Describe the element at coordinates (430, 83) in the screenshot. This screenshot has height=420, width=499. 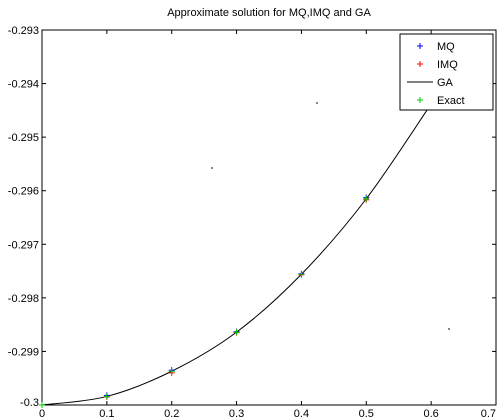
I see `legend-entry-ga: GA` at that location.